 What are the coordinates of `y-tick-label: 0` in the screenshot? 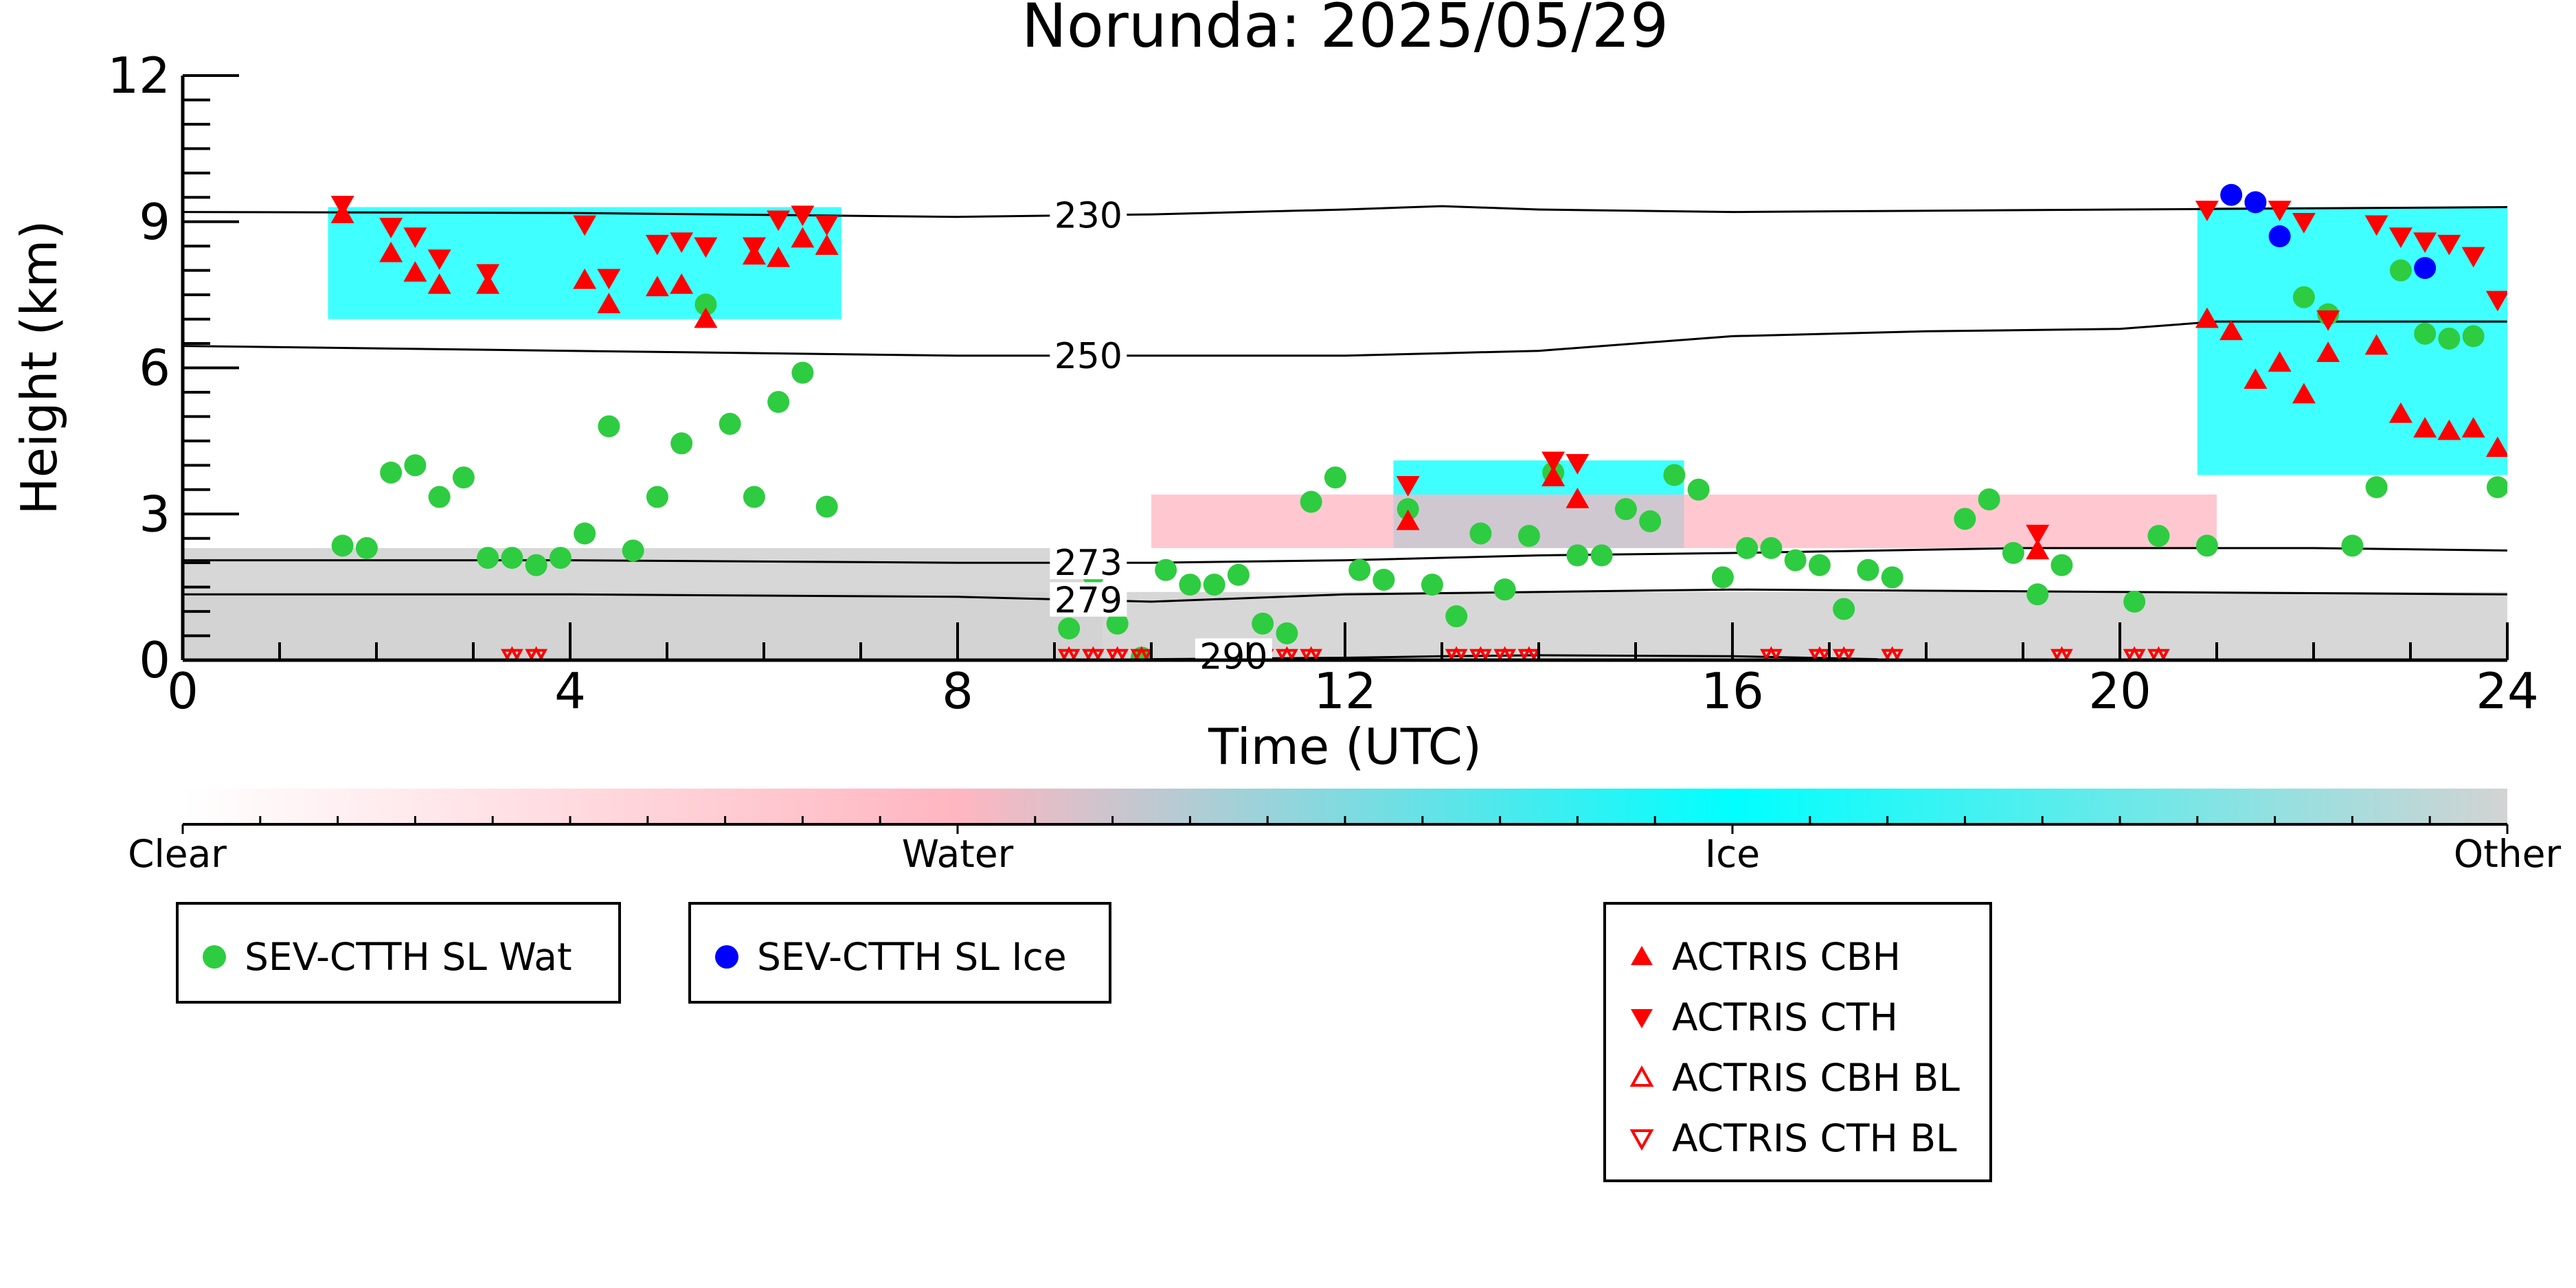 It's located at (154, 660).